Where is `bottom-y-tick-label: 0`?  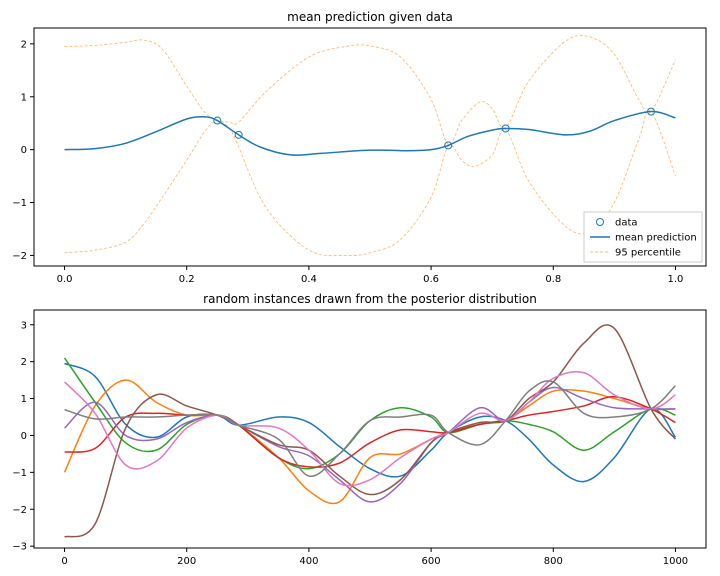
bottom-y-tick-label: 0 is located at coordinates (24, 436).